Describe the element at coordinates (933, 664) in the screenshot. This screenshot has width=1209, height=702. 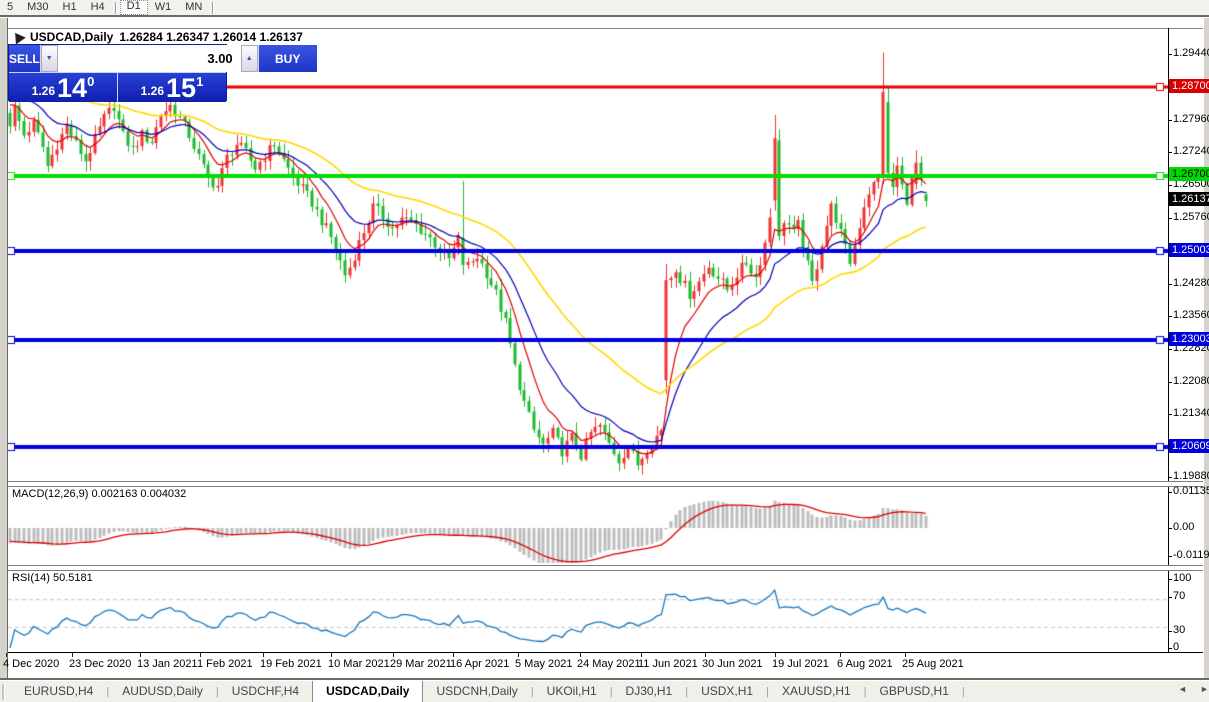
I see `date-axis-label: 25 Aug 2021` at that location.